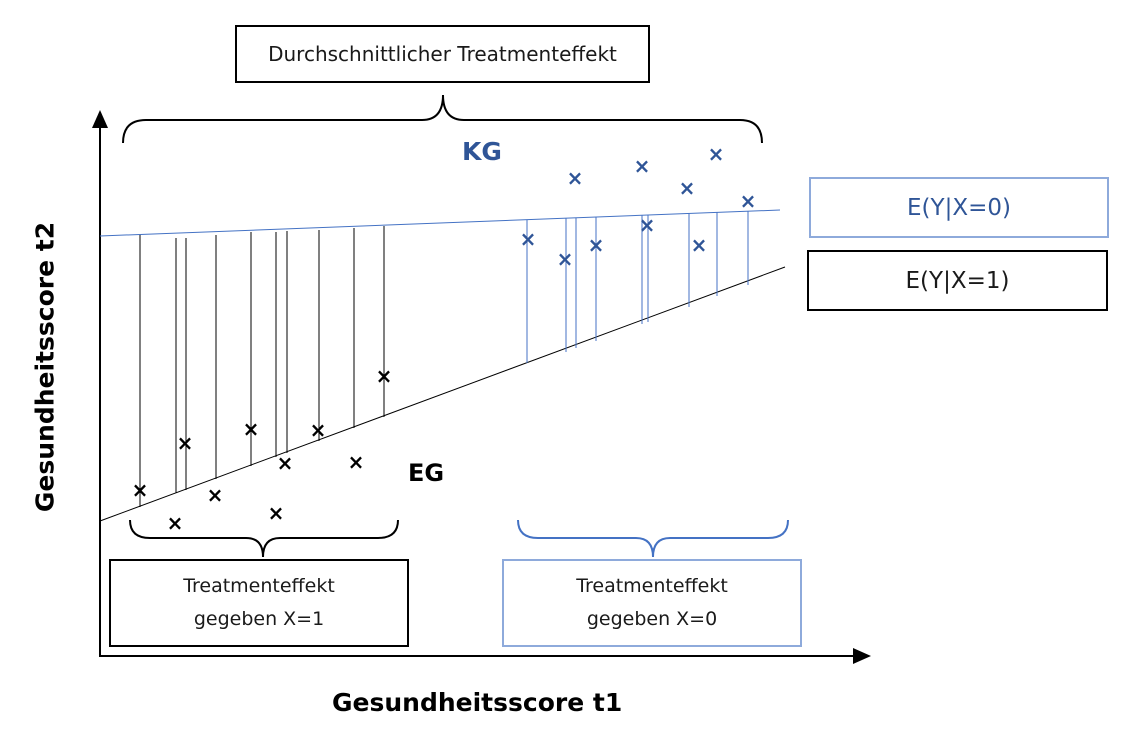 The width and height of the screenshot is (1137, 743). I want to click on treatment-effect-x1-box: Treatmenteffekt gegeben X=1, so click(259, 603).